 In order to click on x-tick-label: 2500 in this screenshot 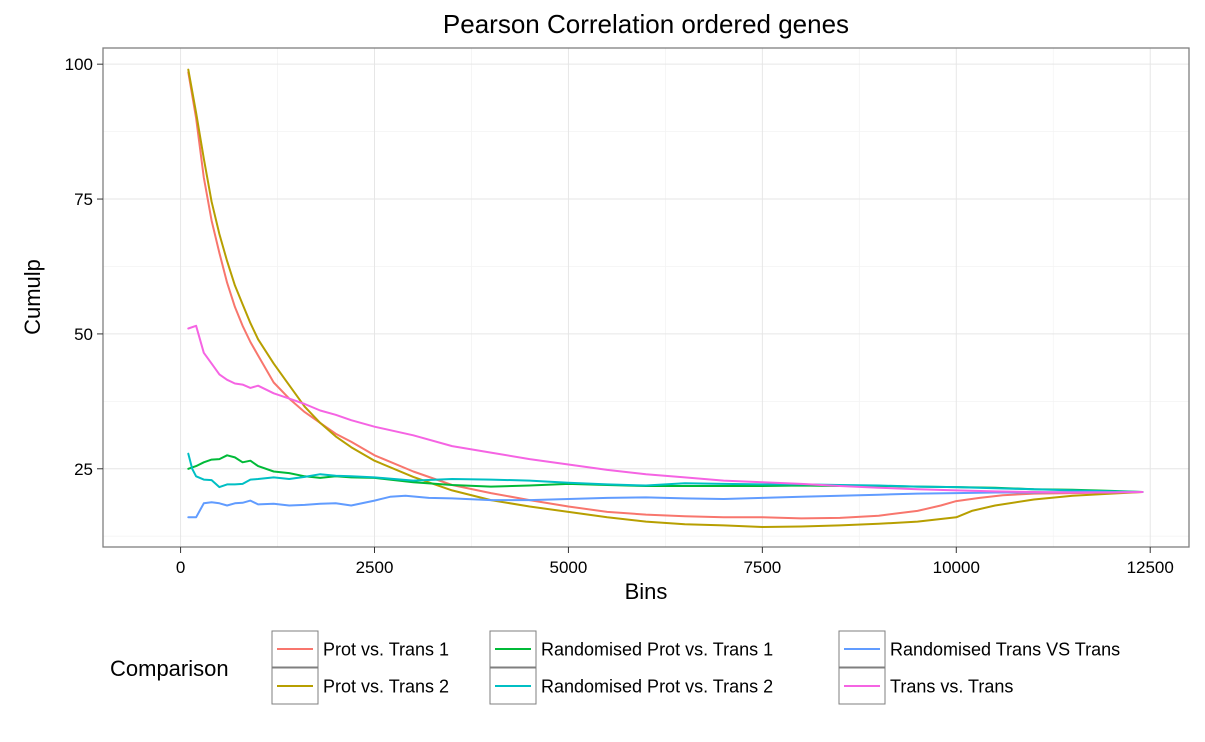, I will do `click(375, 567)`.